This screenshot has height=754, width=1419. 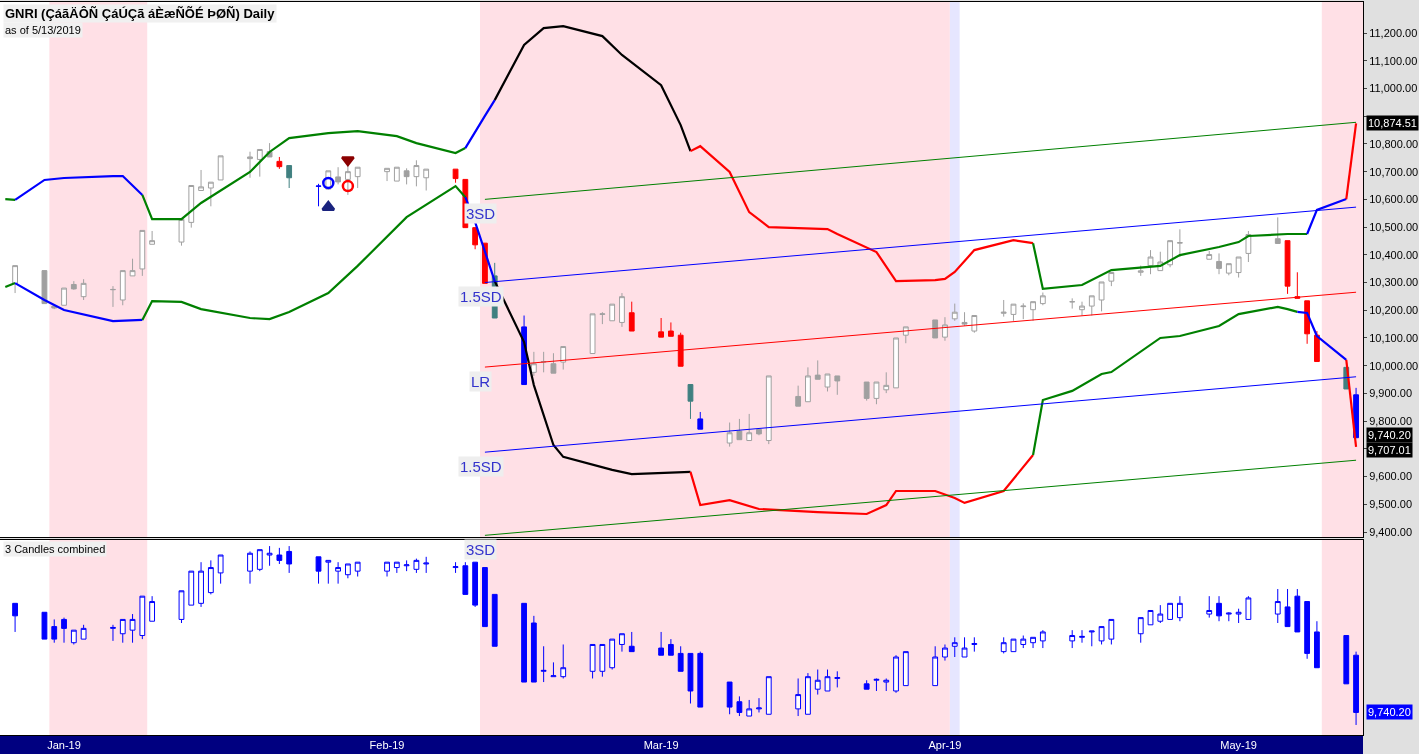 What do you see at coordinates (43, 30) in the screenshot?
I see `text: as of 5/13/2019` at bounding box center [43, 30].